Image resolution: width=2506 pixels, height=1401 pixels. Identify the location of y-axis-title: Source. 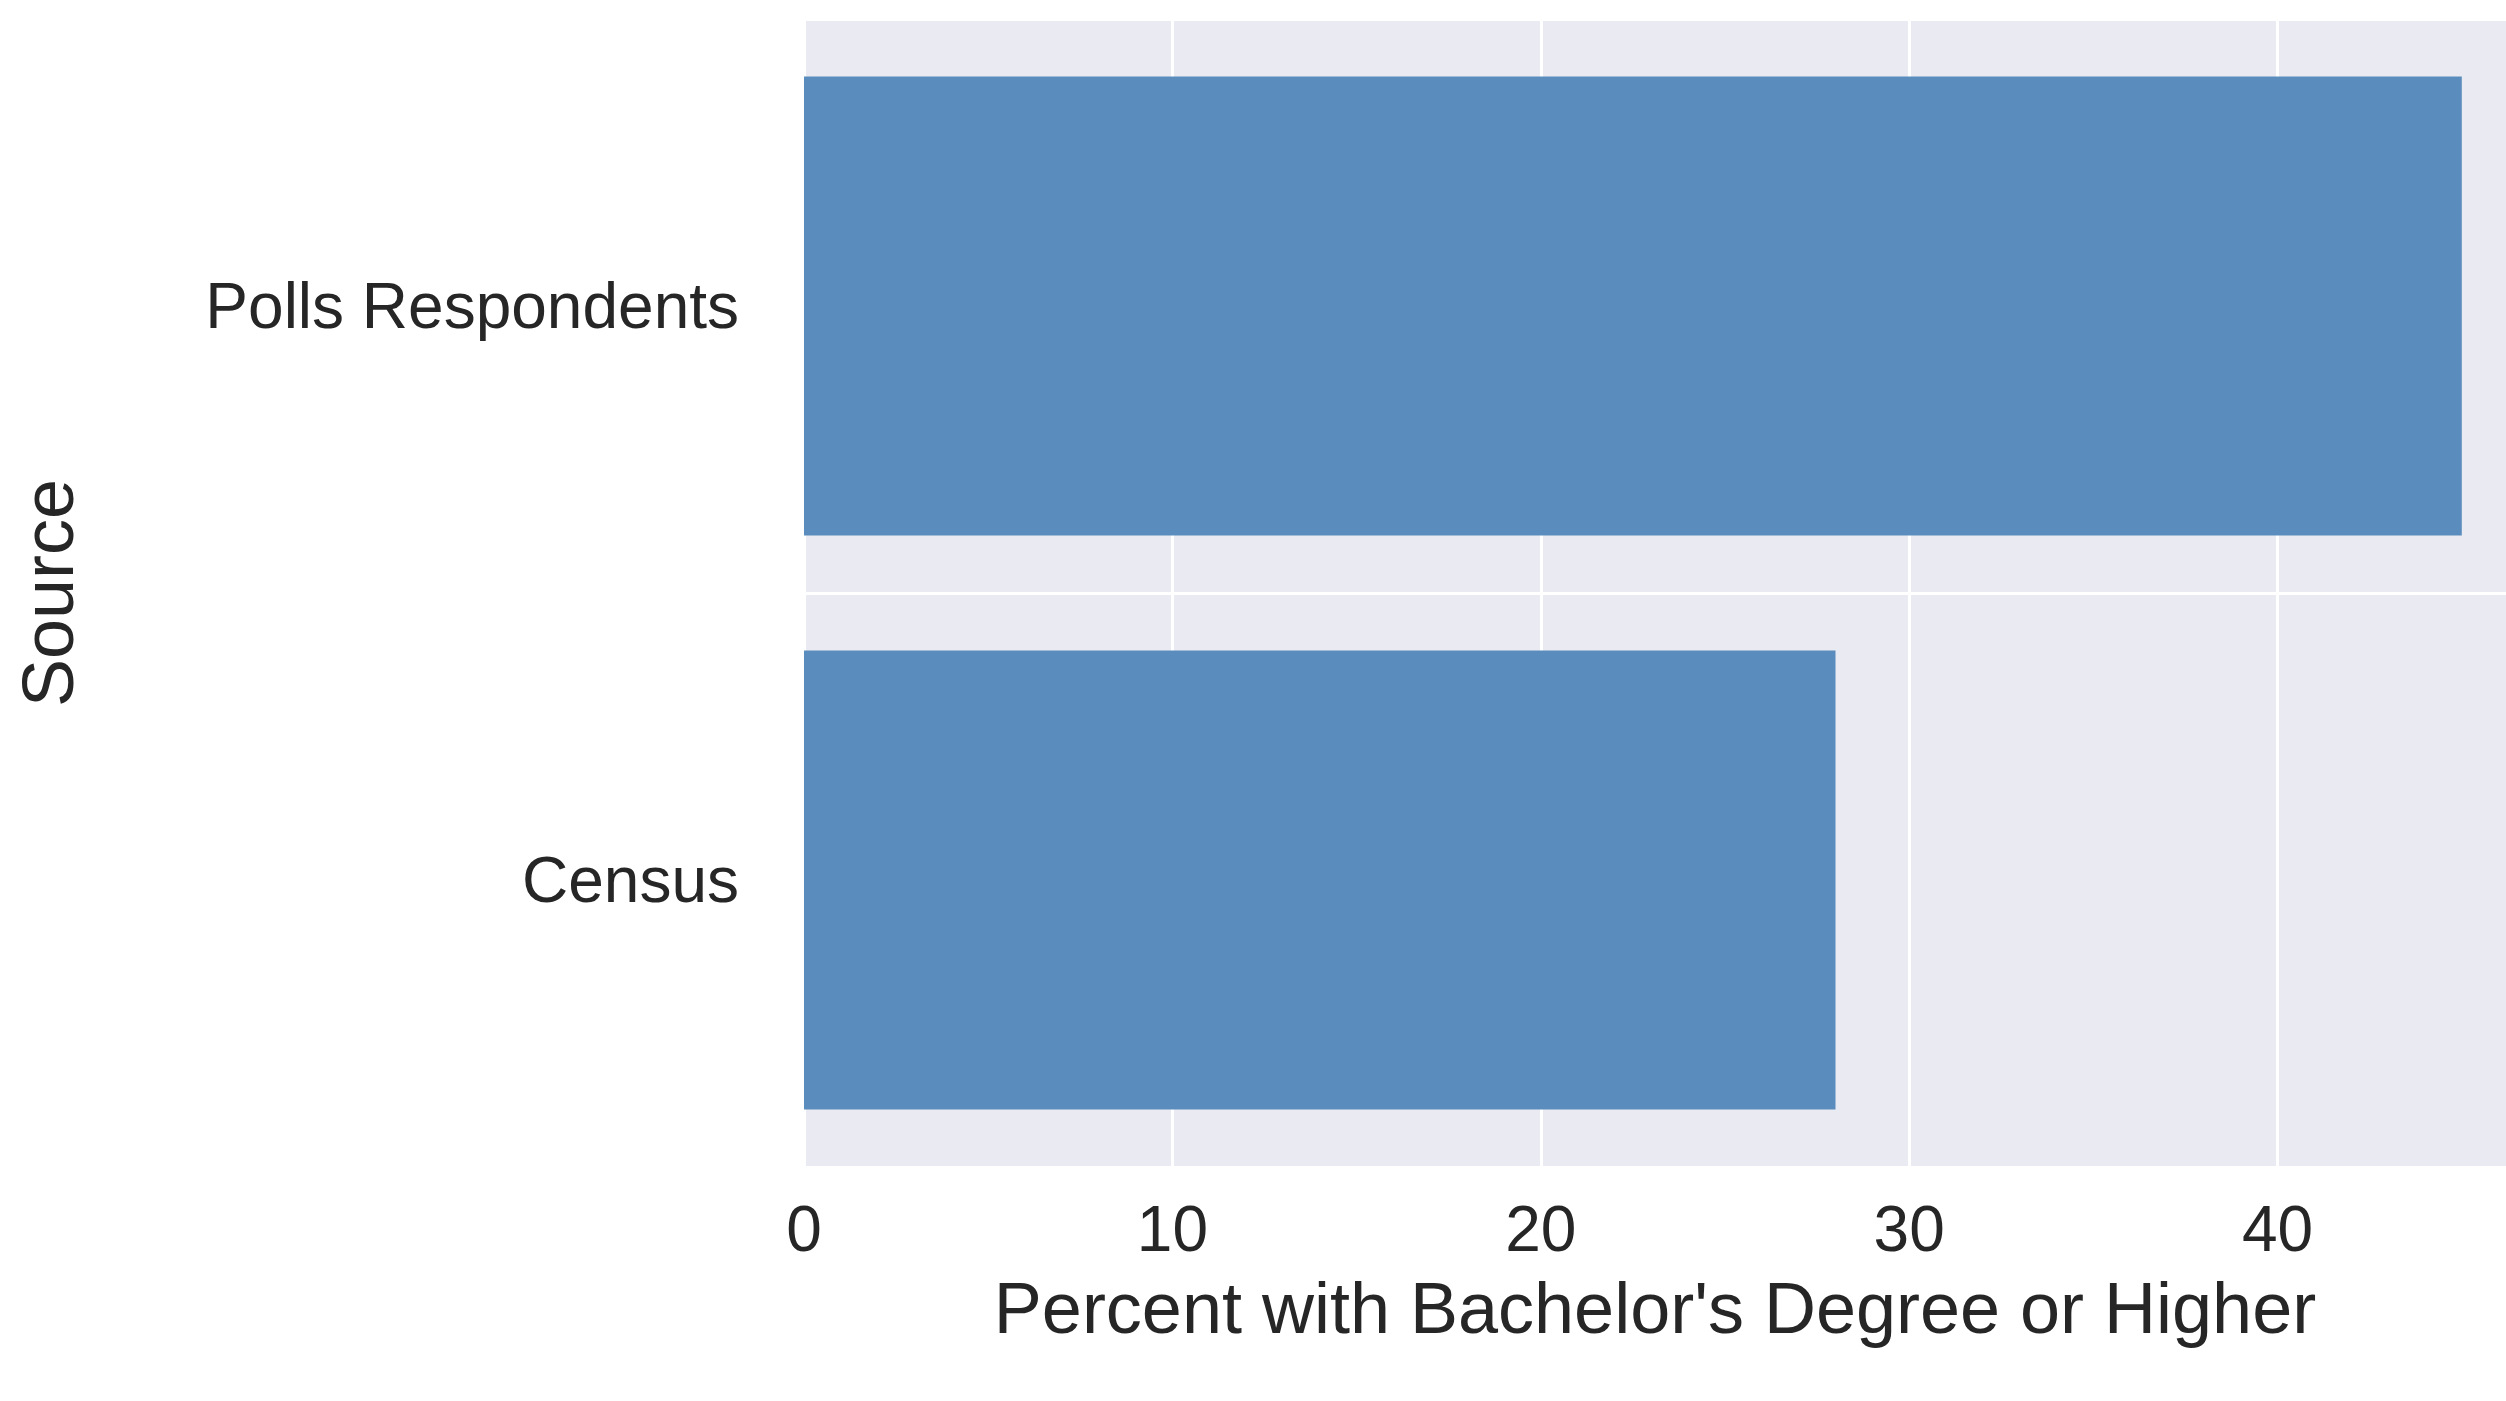
(48, 593).